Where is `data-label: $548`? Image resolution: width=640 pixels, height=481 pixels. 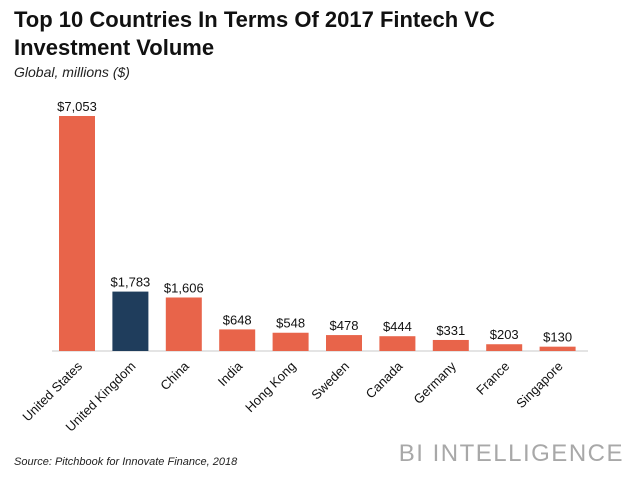 data-label: $548 is located at coordinates (290, 323).